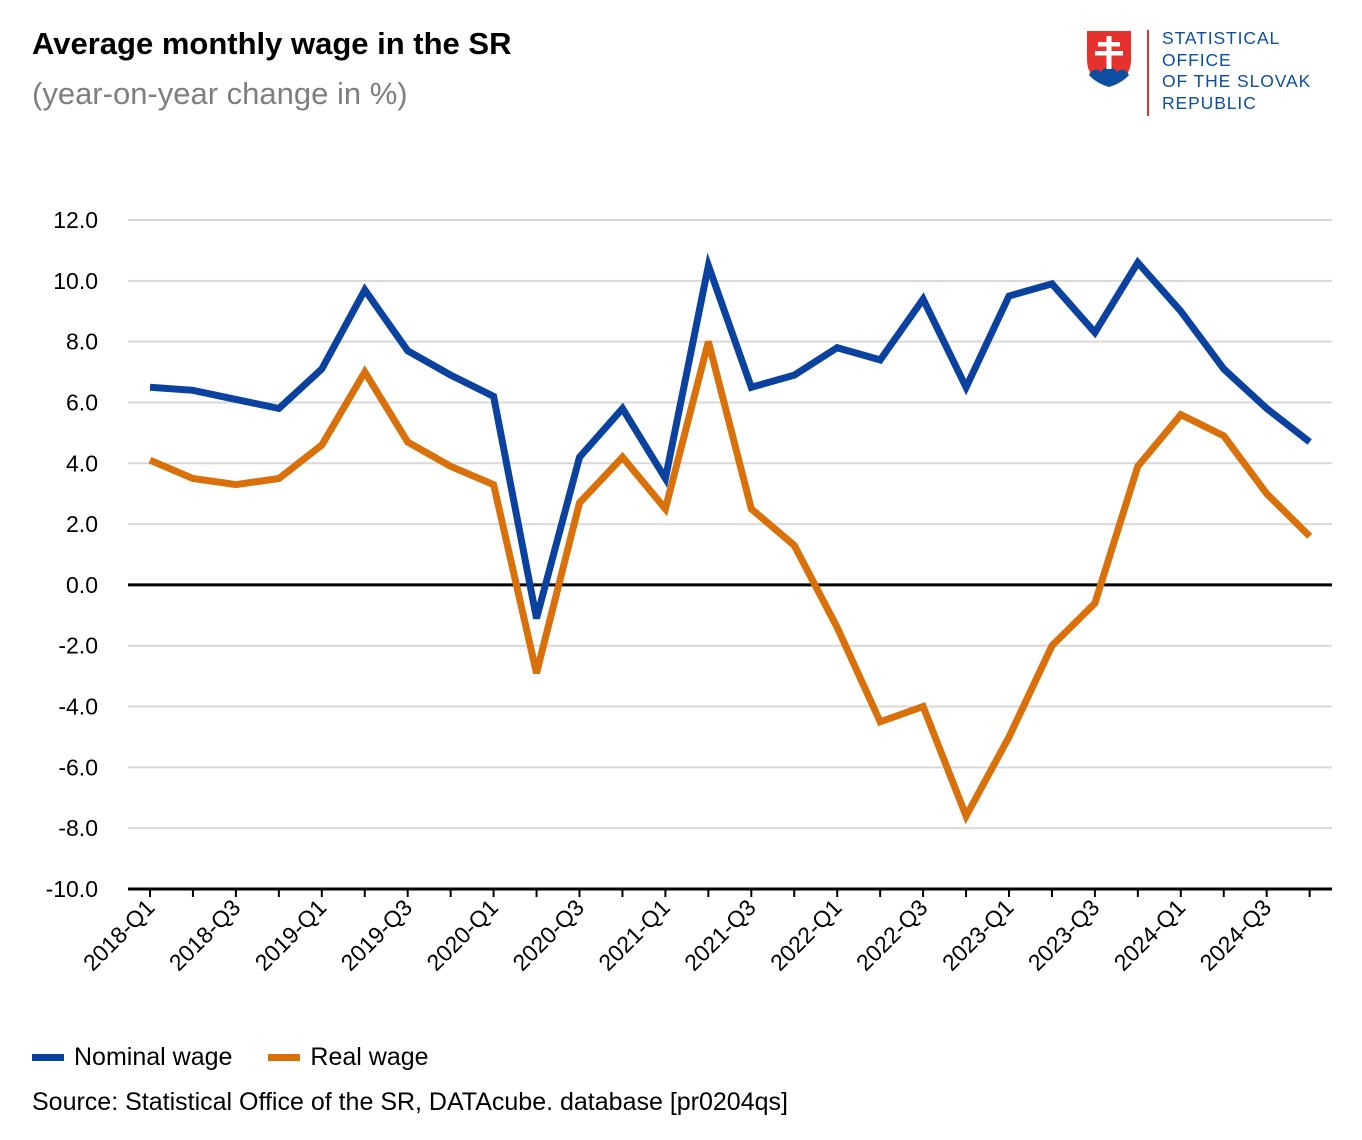  Describe the element at coordinates (369, 1056) in the screenshot. I see `legend-label-real: Real wage` at that location.